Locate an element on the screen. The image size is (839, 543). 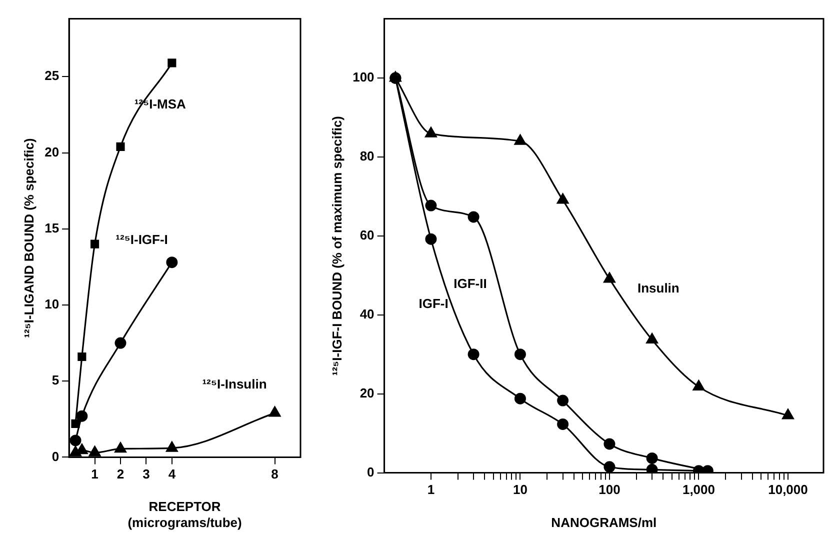
y-tick-label: 25 is located at coordinates (52, 76).